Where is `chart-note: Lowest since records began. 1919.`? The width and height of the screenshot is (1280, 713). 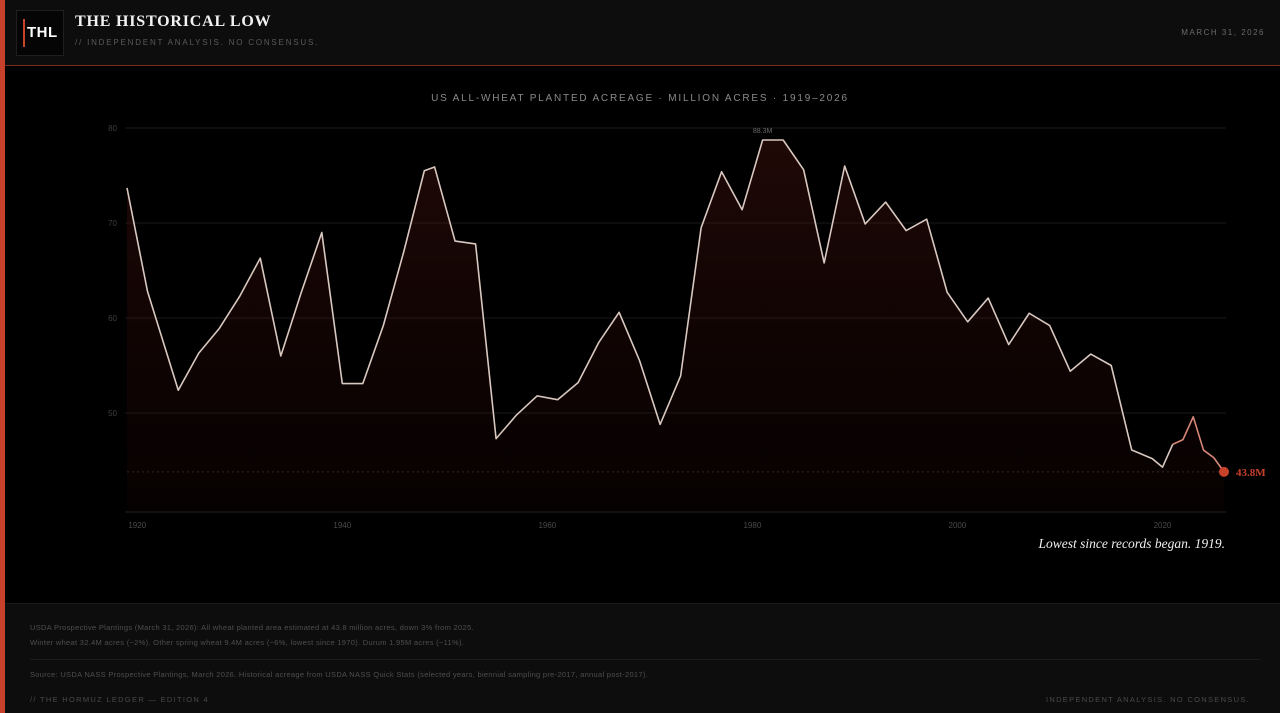
chart-note: Lowest since records began. 1919. is located at coordinates (1131, 543).